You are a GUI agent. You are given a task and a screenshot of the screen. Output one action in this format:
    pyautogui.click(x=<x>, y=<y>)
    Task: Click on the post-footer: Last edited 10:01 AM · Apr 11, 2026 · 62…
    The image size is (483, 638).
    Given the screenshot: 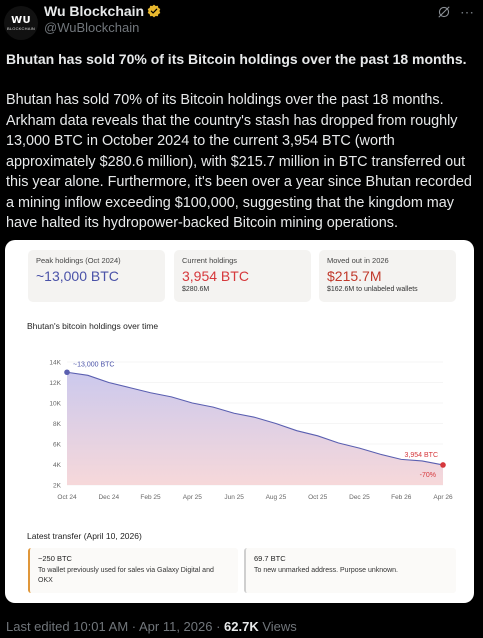 What is the action you would take?
    pyautogui.click(x=151, y=626)
    